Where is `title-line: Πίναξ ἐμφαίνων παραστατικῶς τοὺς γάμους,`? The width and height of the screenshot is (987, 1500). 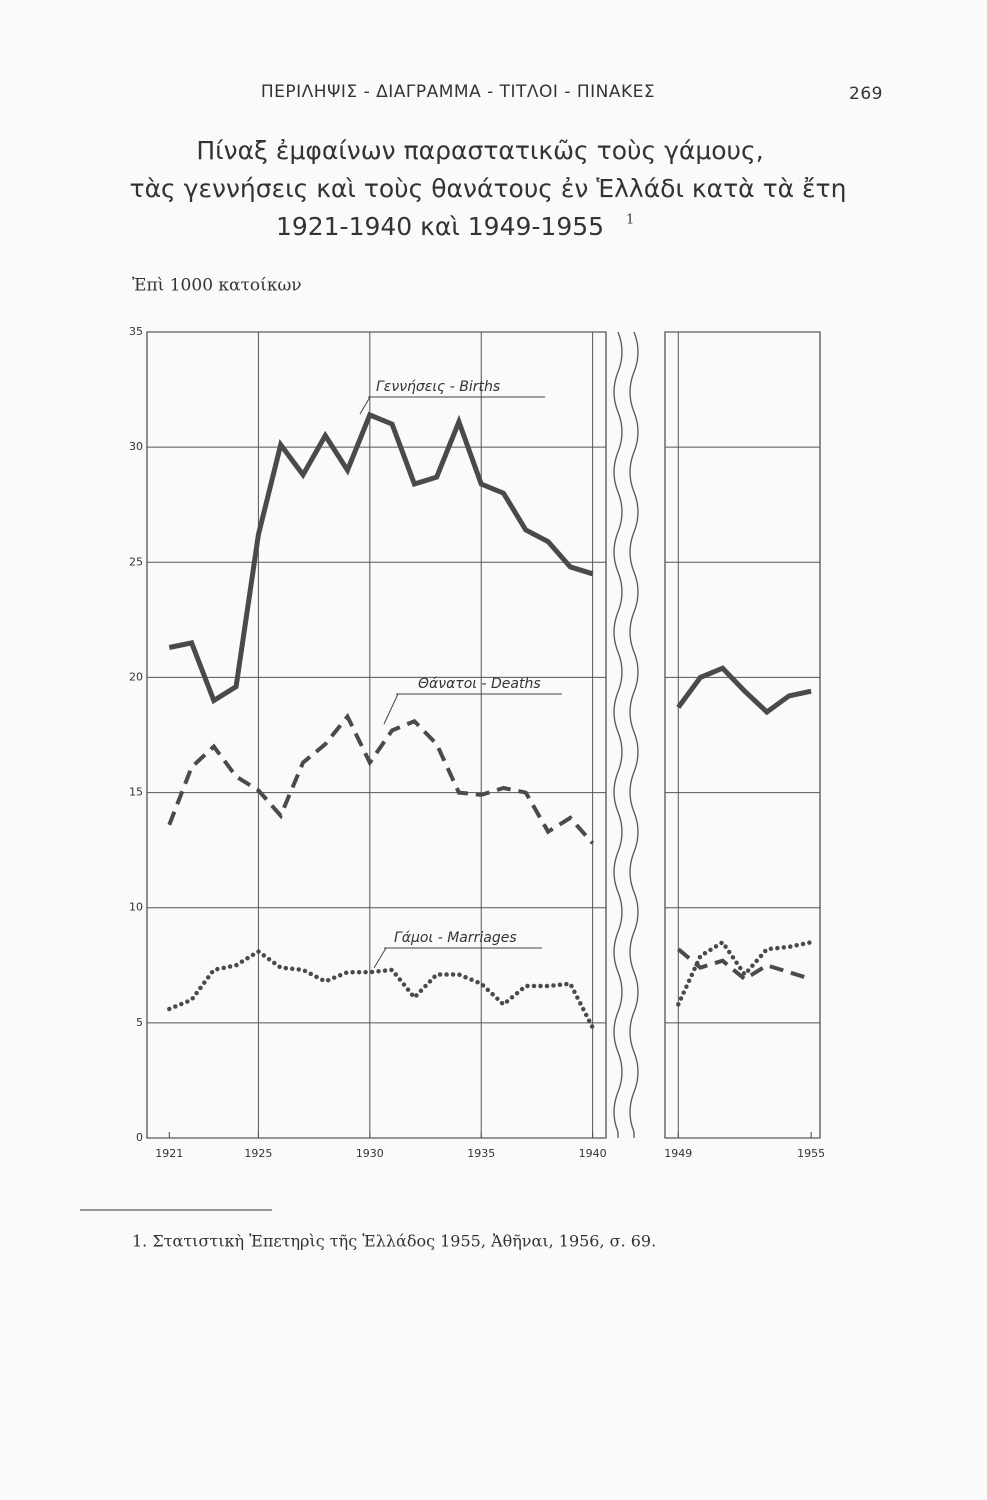
title-line: Πίναξ ἐμφαίνων παραστατικῶς τοὺς γάμους, is located at coordinates (479, 150).